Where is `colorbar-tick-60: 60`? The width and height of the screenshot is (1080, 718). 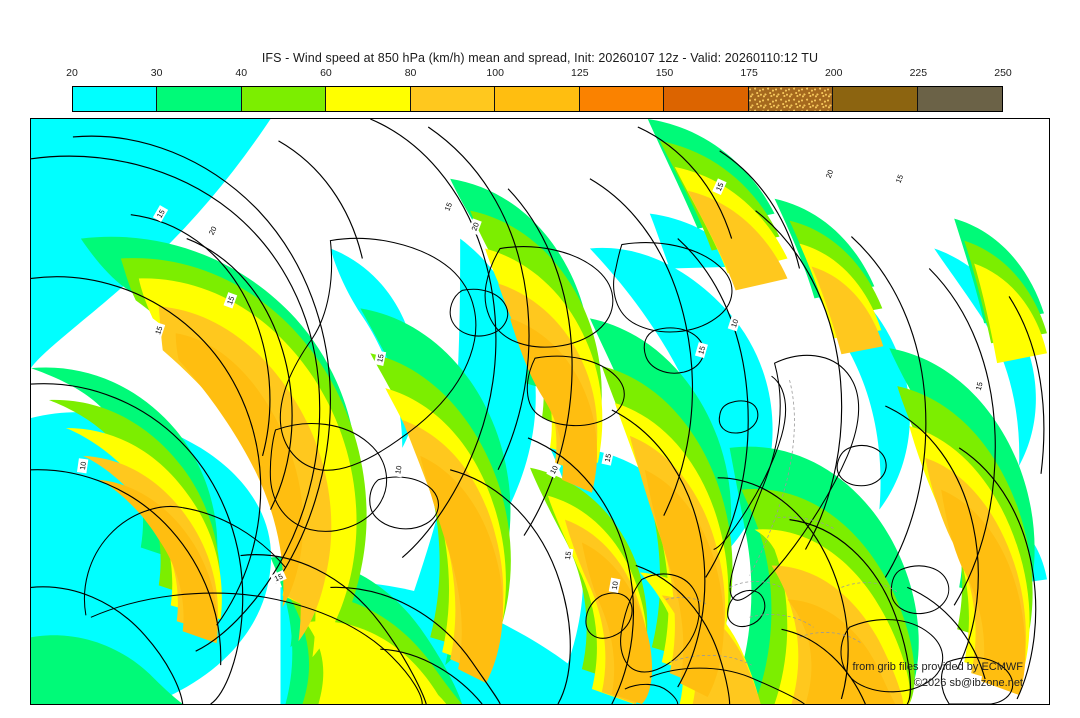
colorbar-tick-60: 60 is located at coordinates (326, 73).